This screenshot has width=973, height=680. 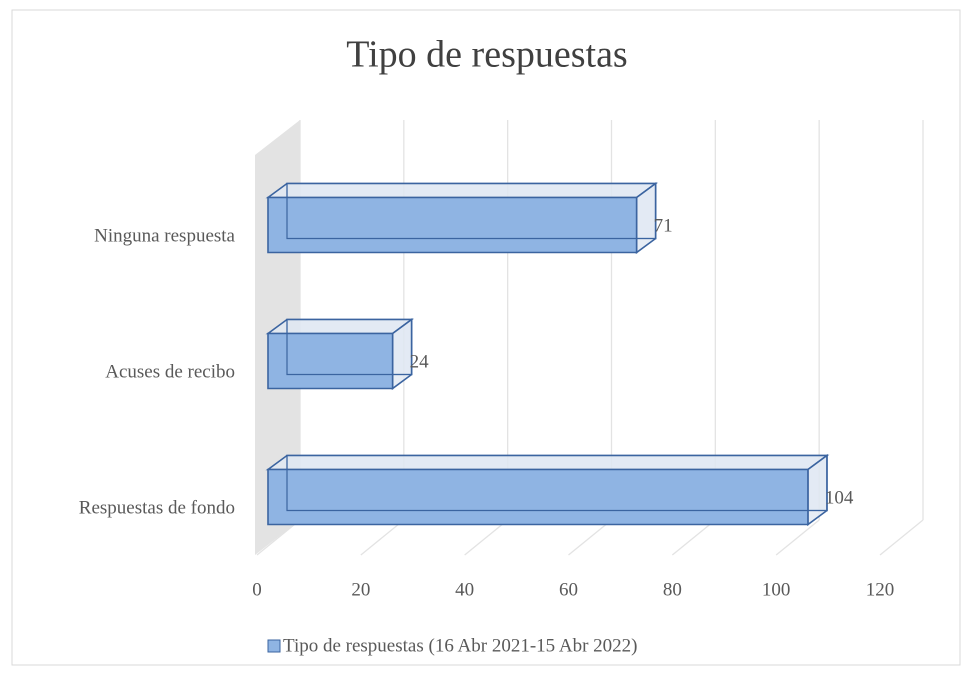 I want to click on y-tick-label: Ninguna respuesta, so click(x=164, y=235).